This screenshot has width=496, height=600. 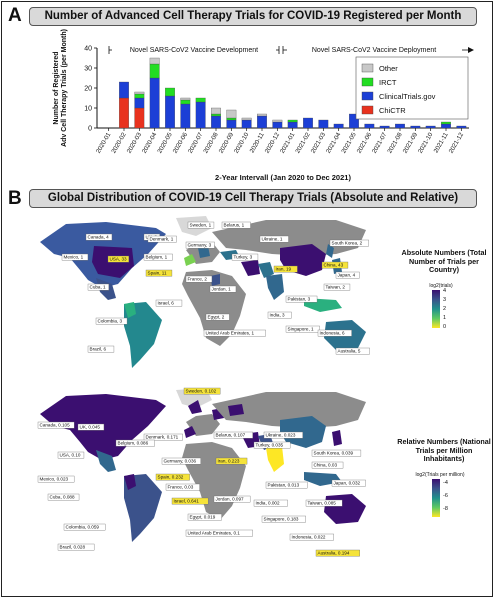 I want to click on country-label: Cuba, 1, so click(x=98, y=287).